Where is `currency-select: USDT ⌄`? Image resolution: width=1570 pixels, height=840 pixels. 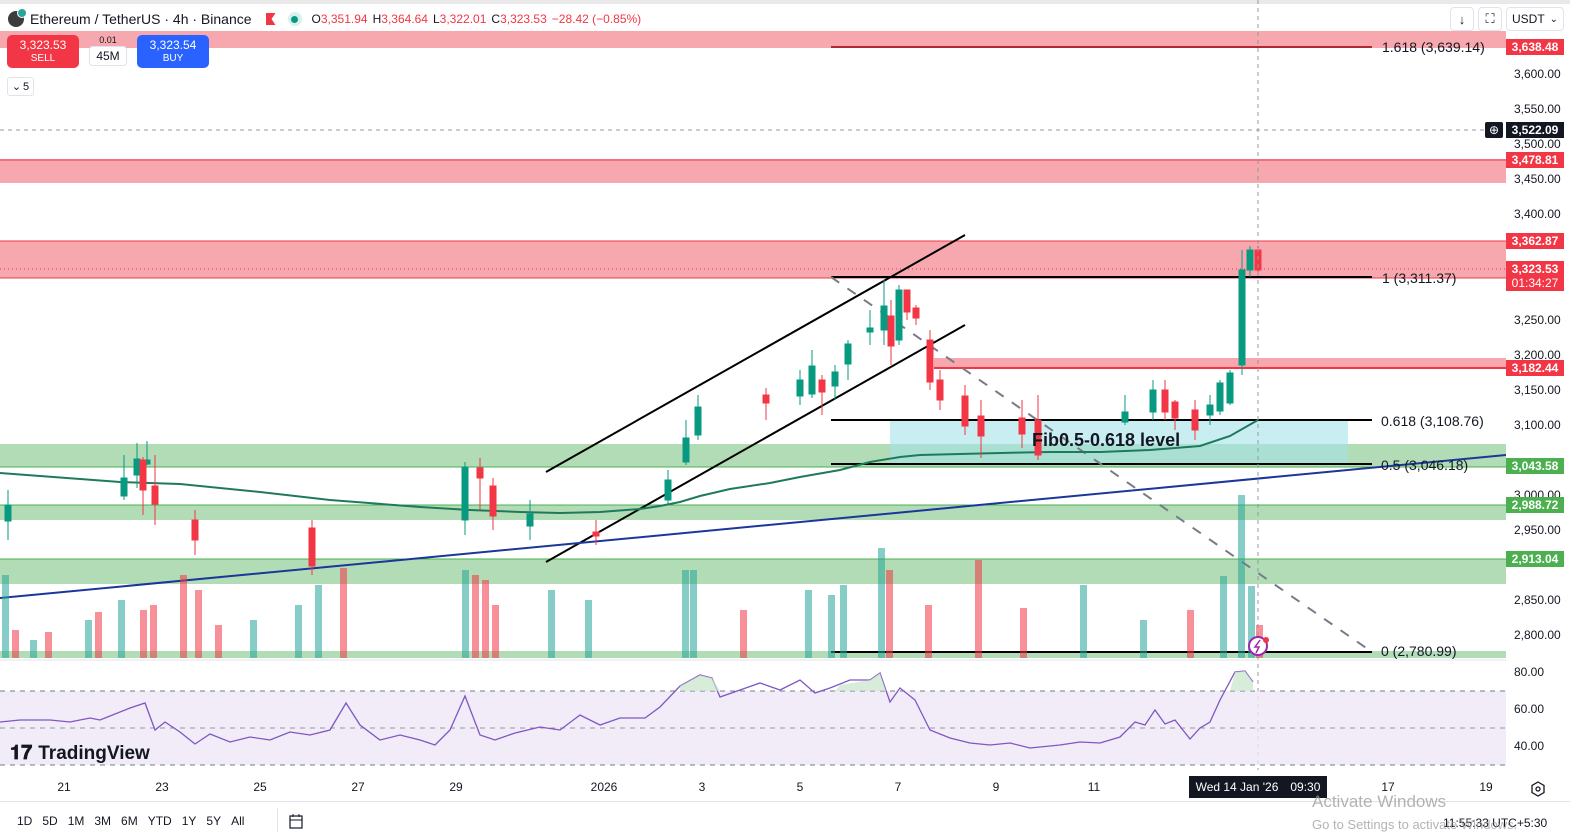 currency-select: USDT ⌄ is located at coordinates (1535, 19).